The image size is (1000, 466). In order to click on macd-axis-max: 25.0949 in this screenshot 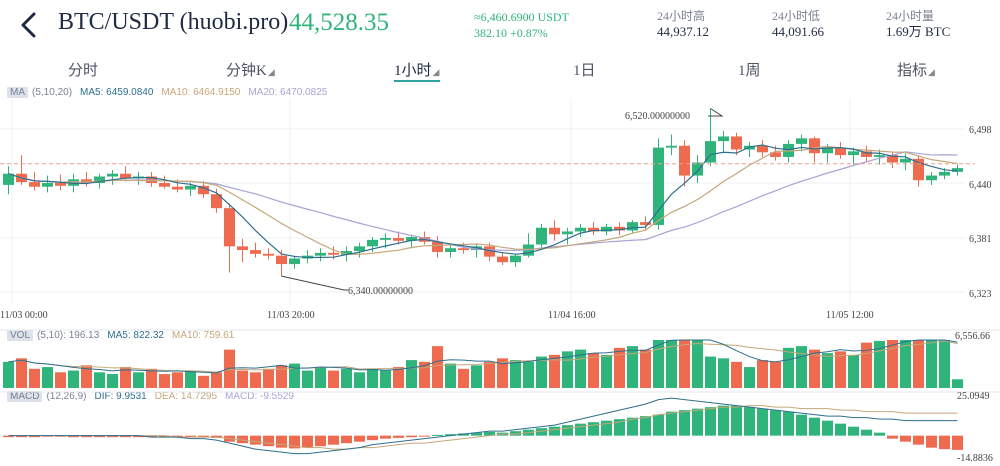, I will do `click(973, 396)`.